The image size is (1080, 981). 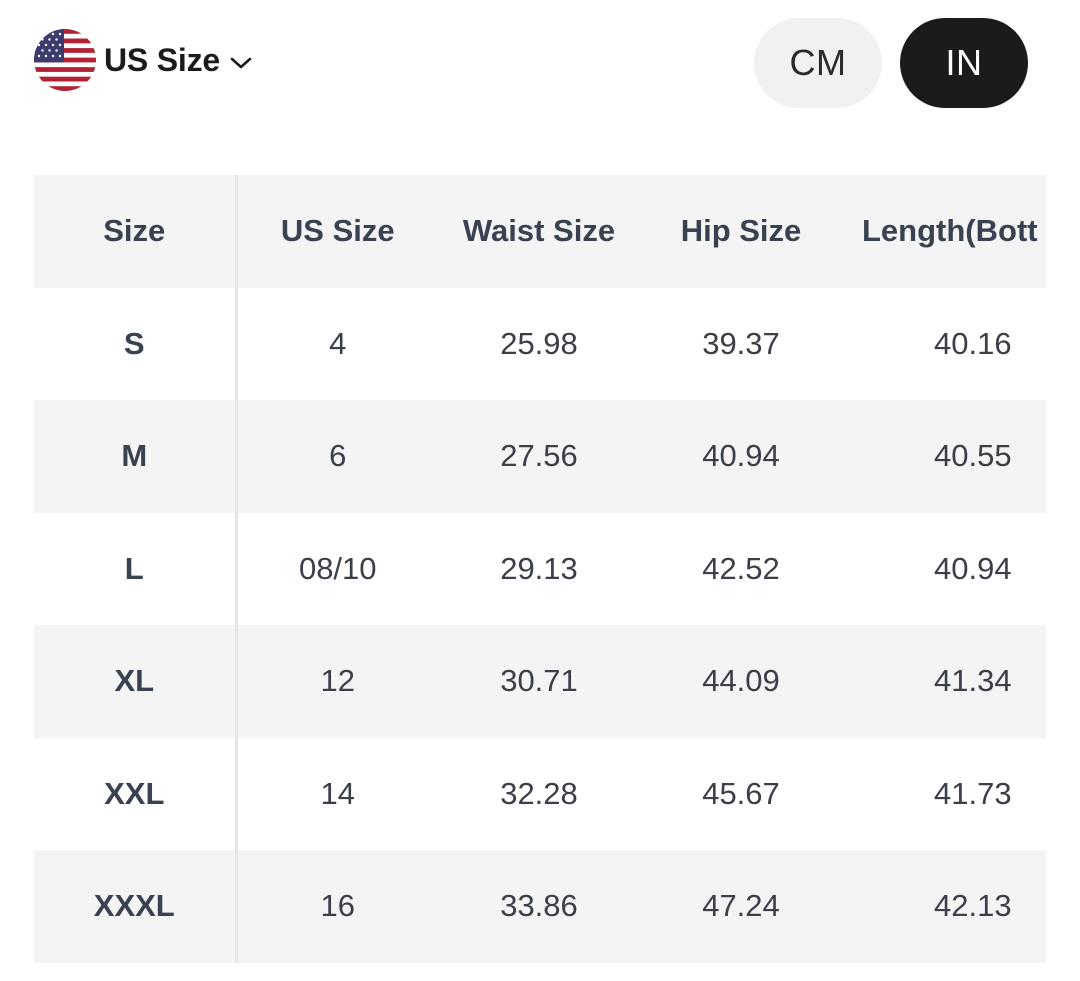 I want to click on column-header-waist-size: Waist Size, so click(x=539, y=231).